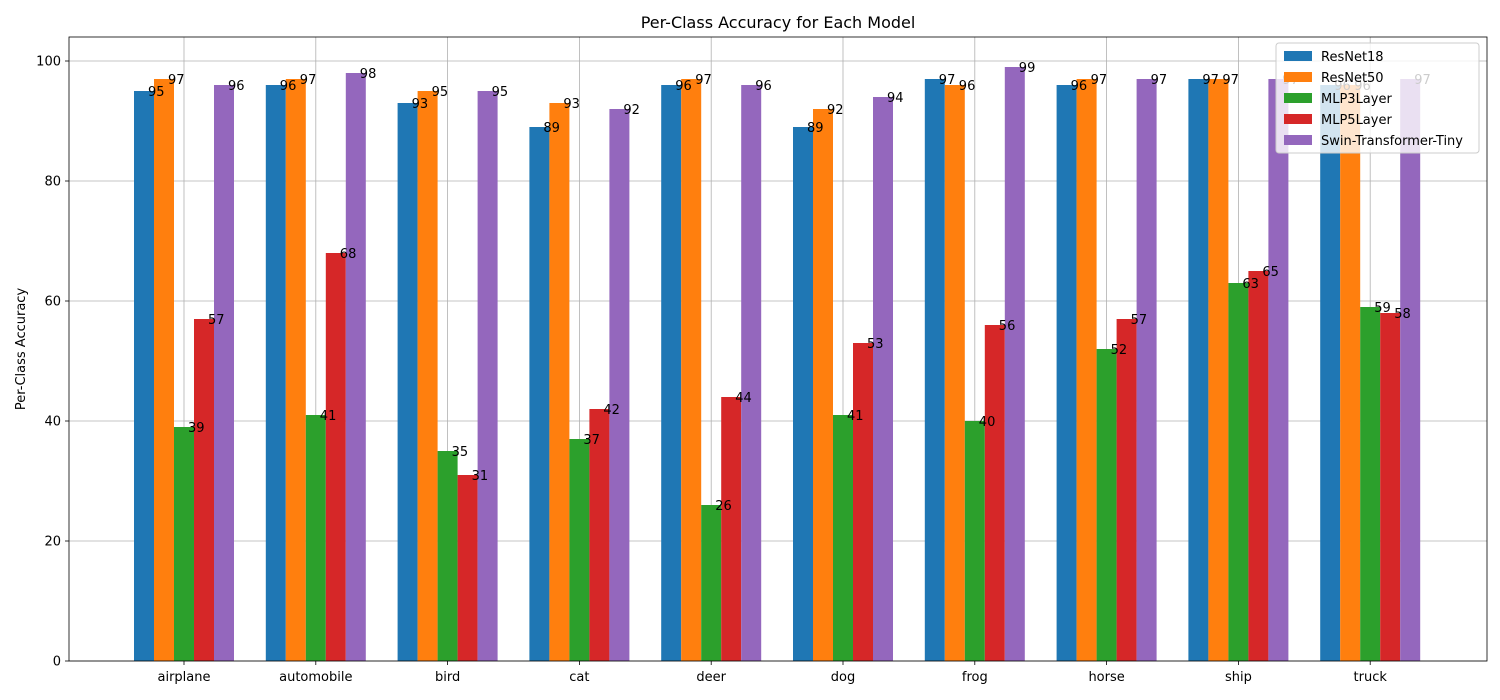 The height and width of the screenshot is (700, 1500). I want to click on legend-box, so click(1377, 98).